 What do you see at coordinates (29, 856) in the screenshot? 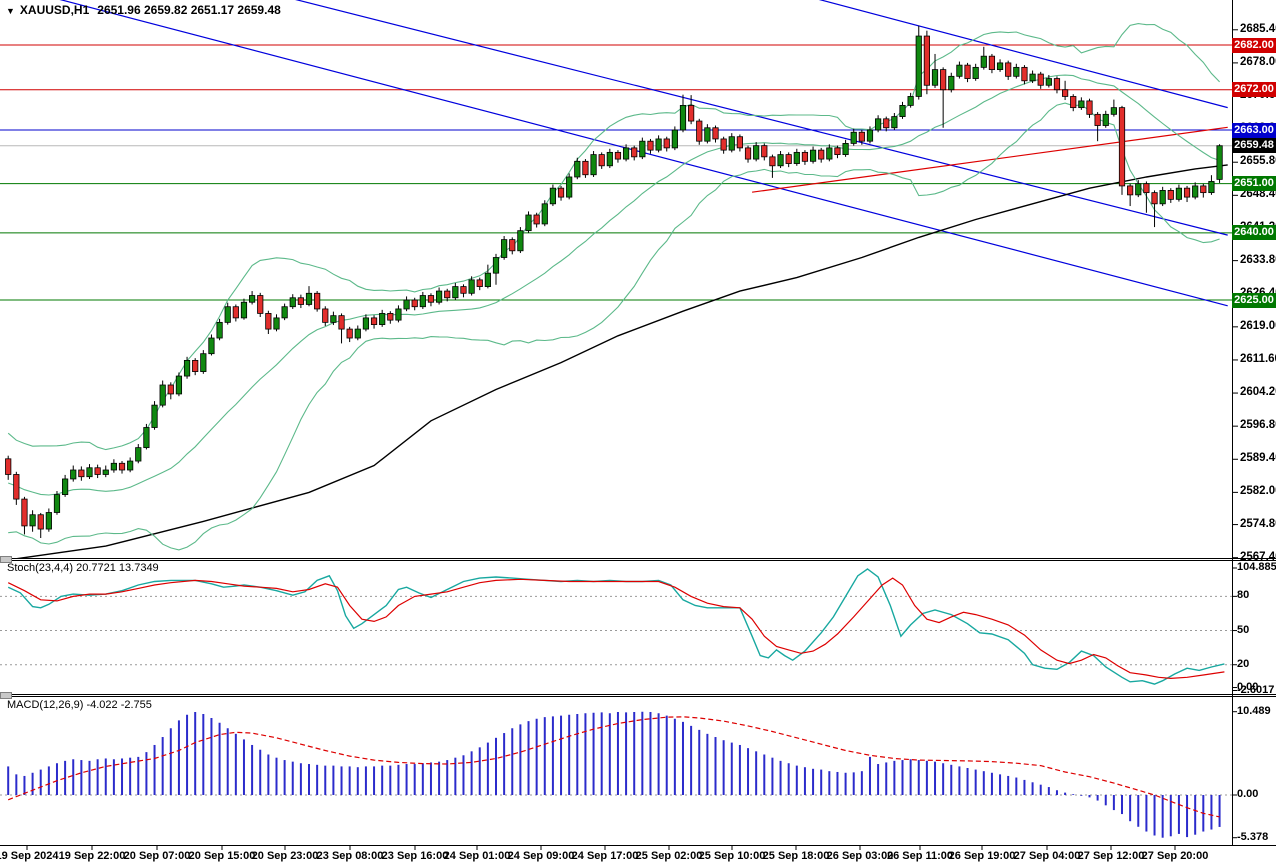
I see `time-label: 19 Sep 2024` at bounding box center [29, 856].